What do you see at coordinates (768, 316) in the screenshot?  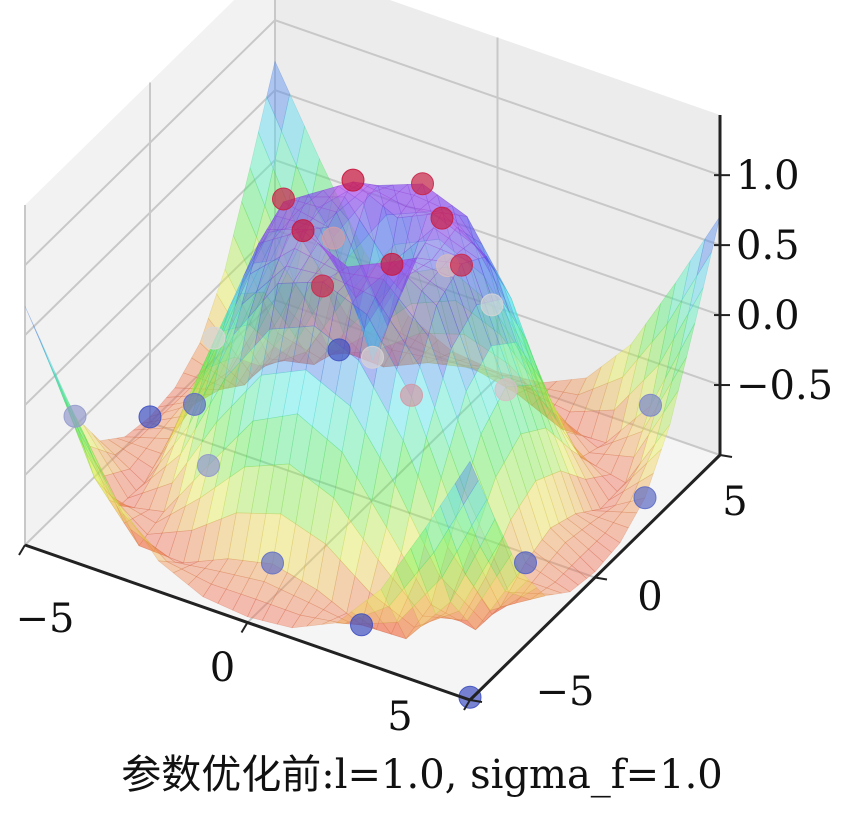 I see `z-tick-label: 0.0` at bounding box center [768, 316].